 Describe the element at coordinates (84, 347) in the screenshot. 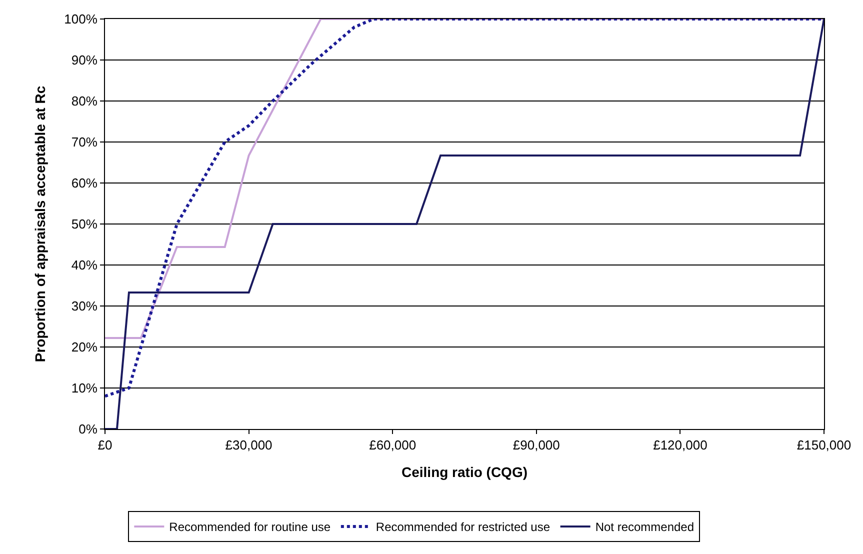

I see `y-tick-label: 20%` at that location.